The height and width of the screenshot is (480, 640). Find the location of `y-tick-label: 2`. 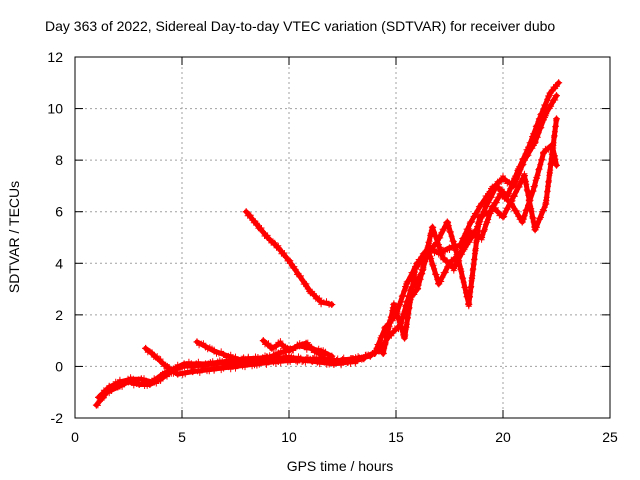

y-tick-label: 2 is located at coordinates (59, 315).